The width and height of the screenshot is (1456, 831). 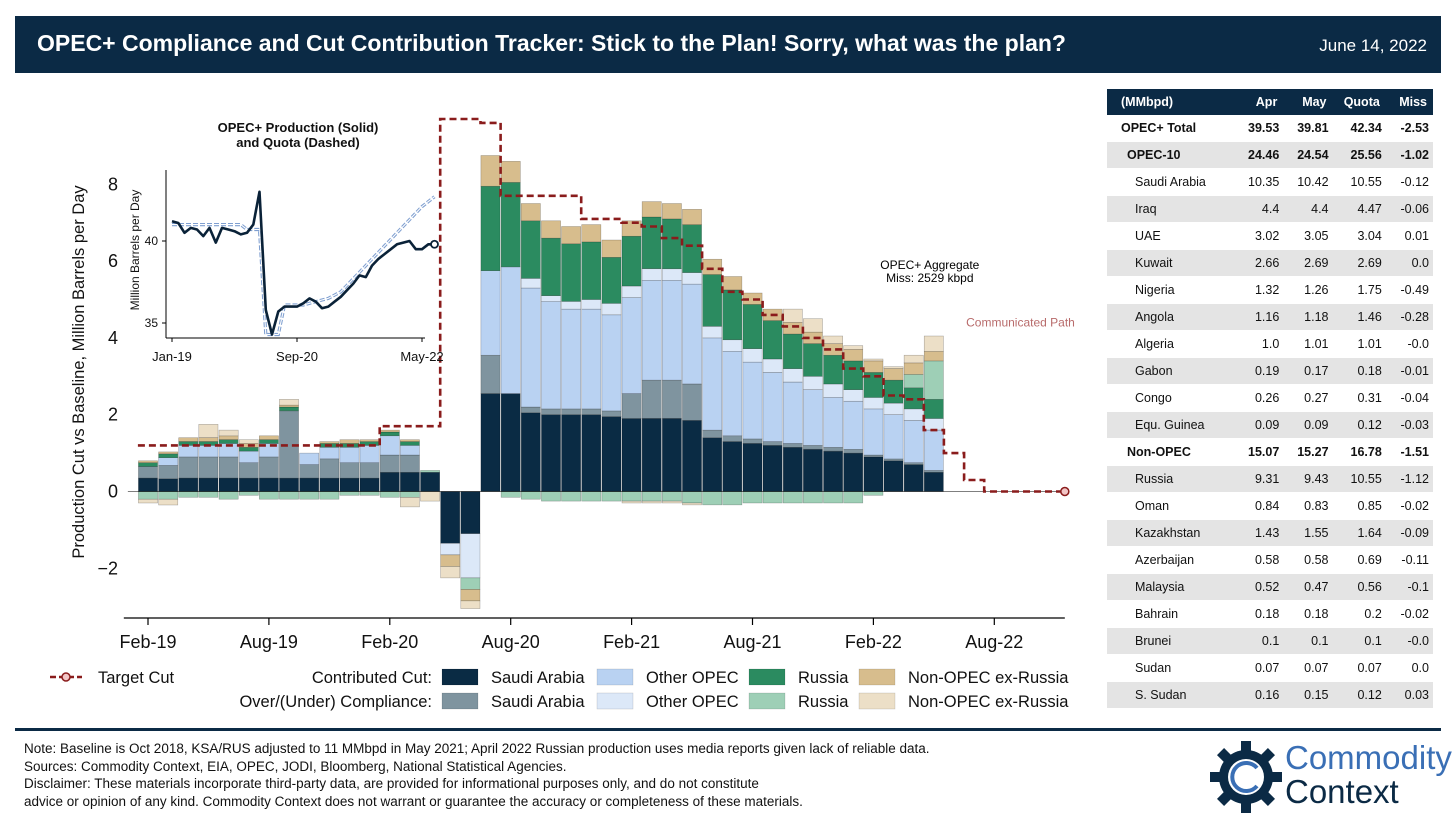 What do you see at coordinates (1308, 641) in the screenshot?
I see `row-may-value: 0.1` at bounding box center [1308, 641].